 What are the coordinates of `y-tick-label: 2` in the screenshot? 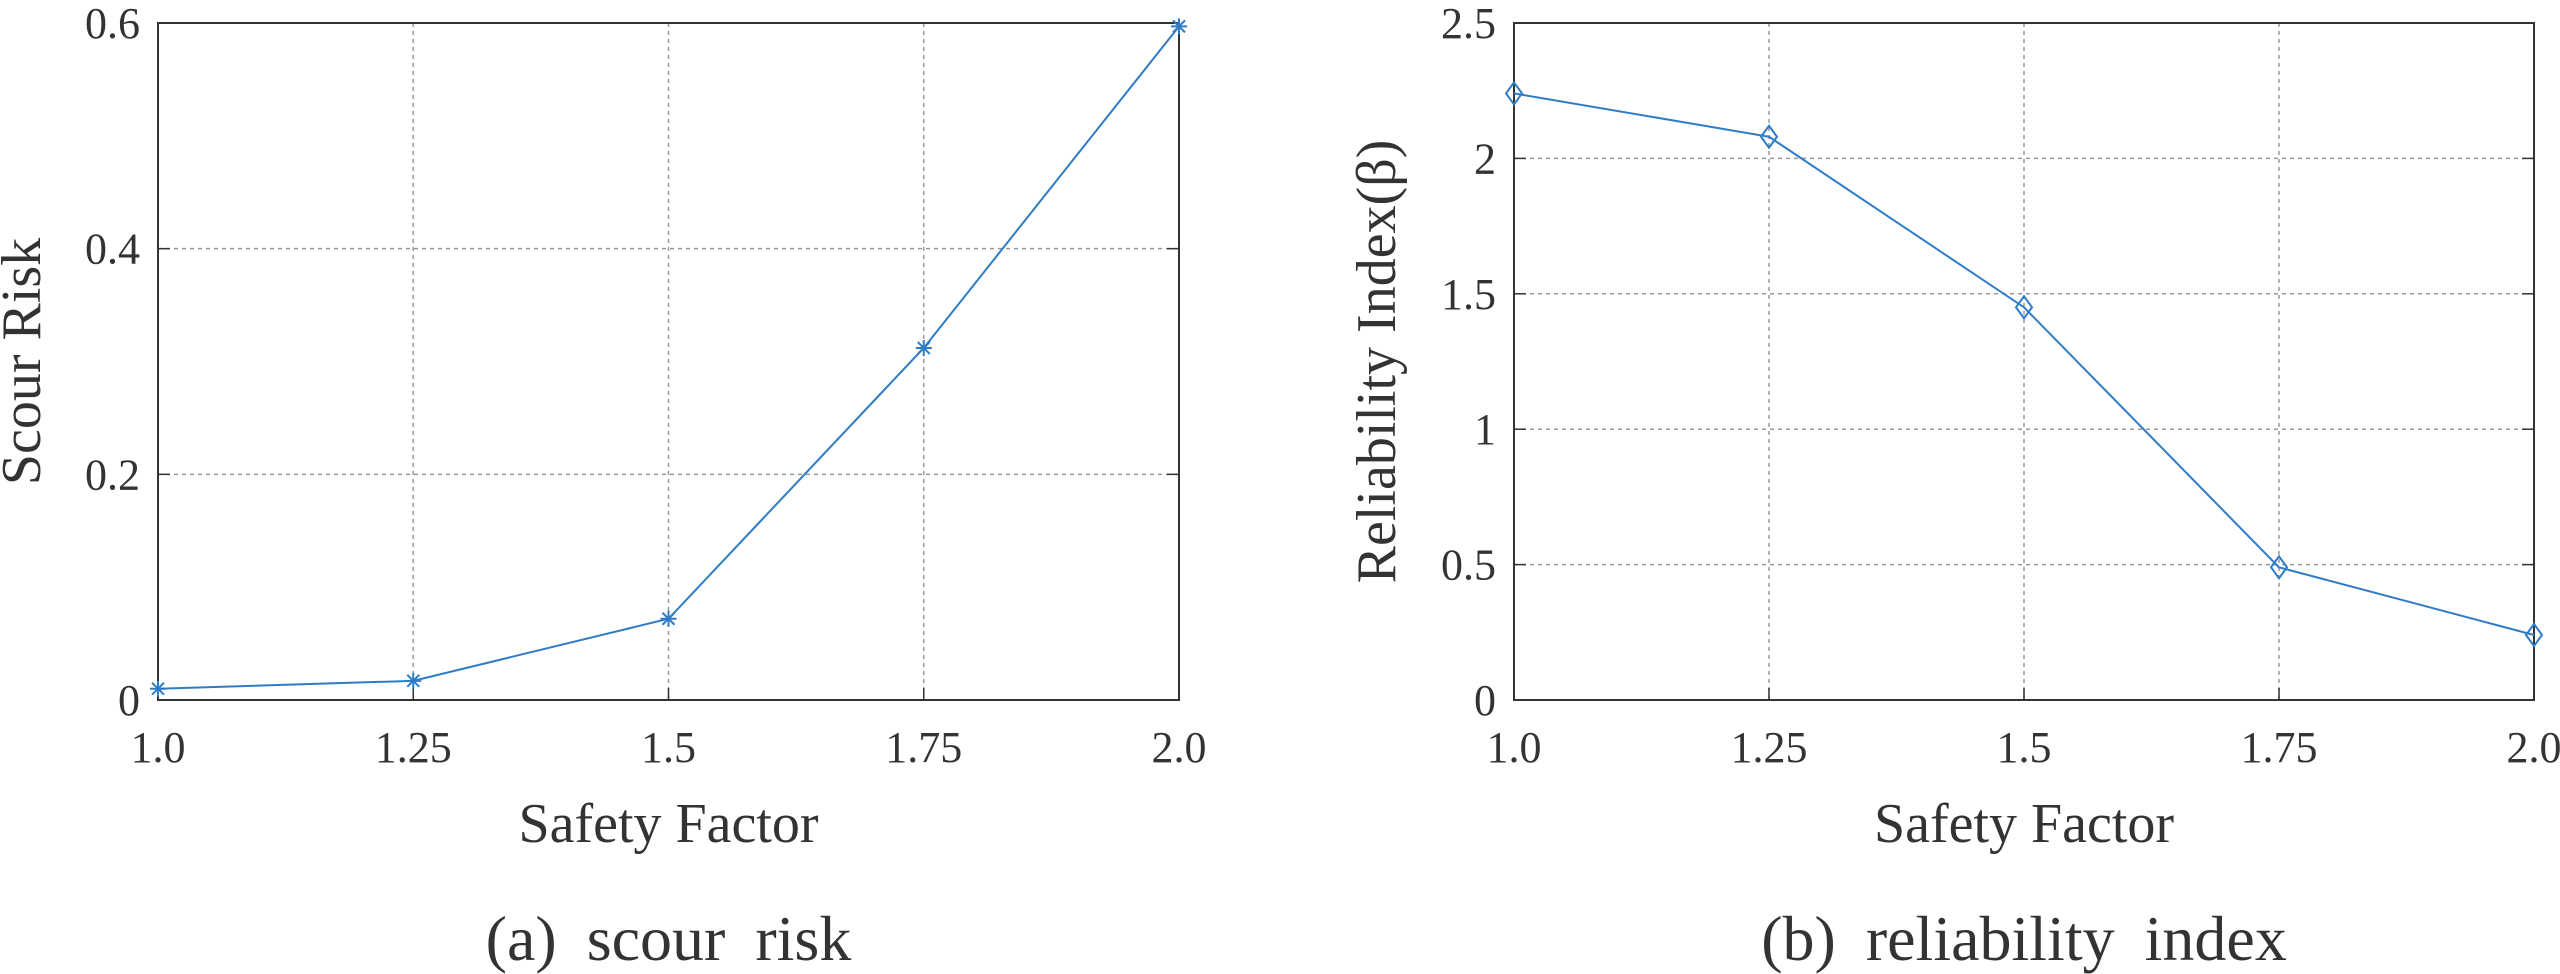 It's located at (1485, 158).